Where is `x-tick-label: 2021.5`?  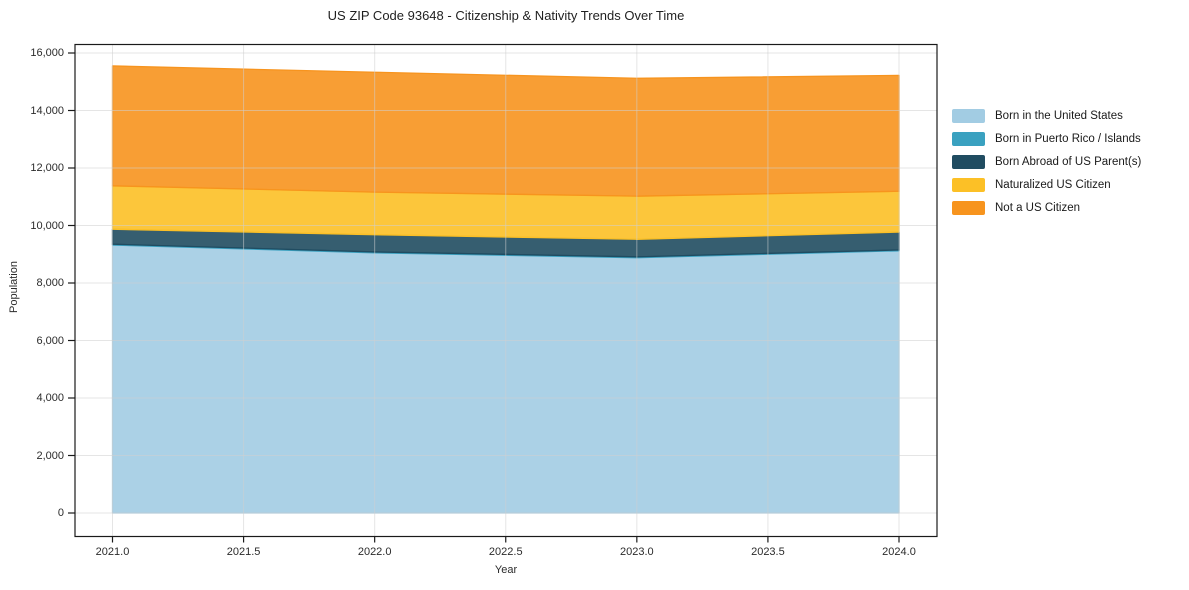
x-tick-label: 2021.5 is located at coordinates (243, 552).